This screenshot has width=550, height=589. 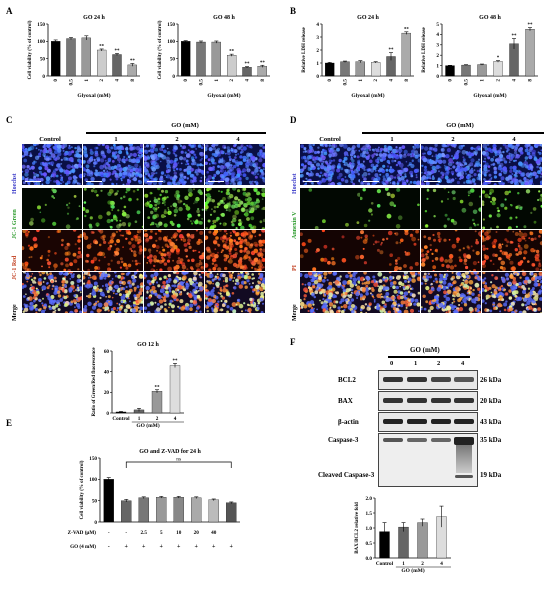 What do you see at coordinates (369, 529) in the screenshot?
I see `y-tick-label: 1.0` at bounding box center [369, 529].